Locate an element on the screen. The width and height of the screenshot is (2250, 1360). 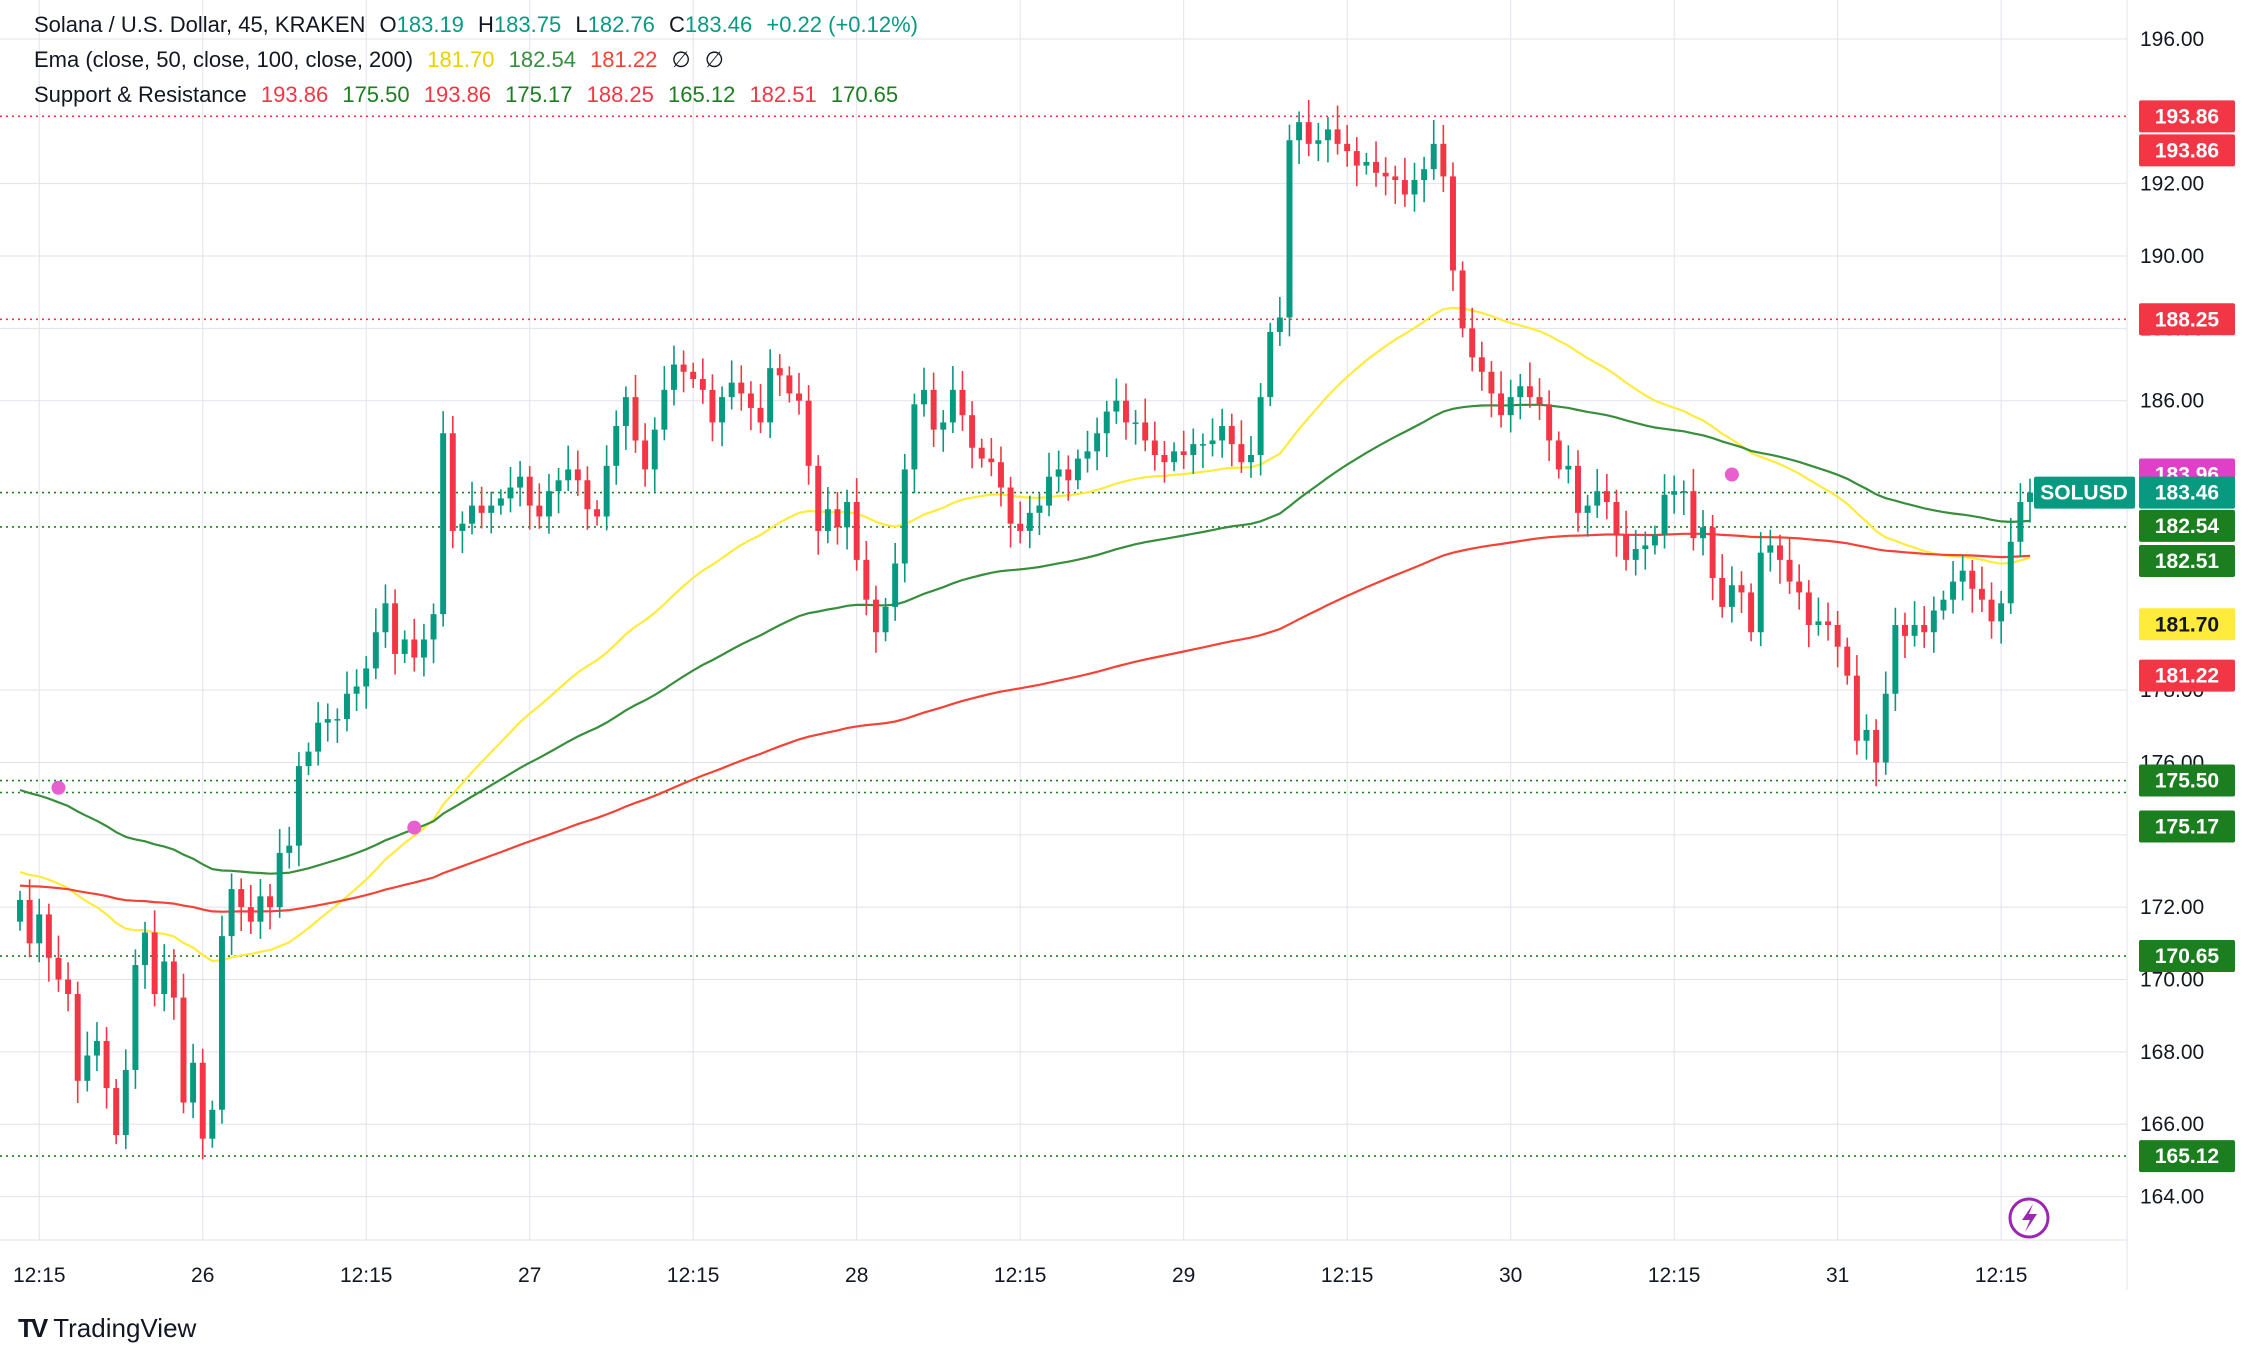
tradingview-brand: TV TradingView is located at coordinates (107, 1328).